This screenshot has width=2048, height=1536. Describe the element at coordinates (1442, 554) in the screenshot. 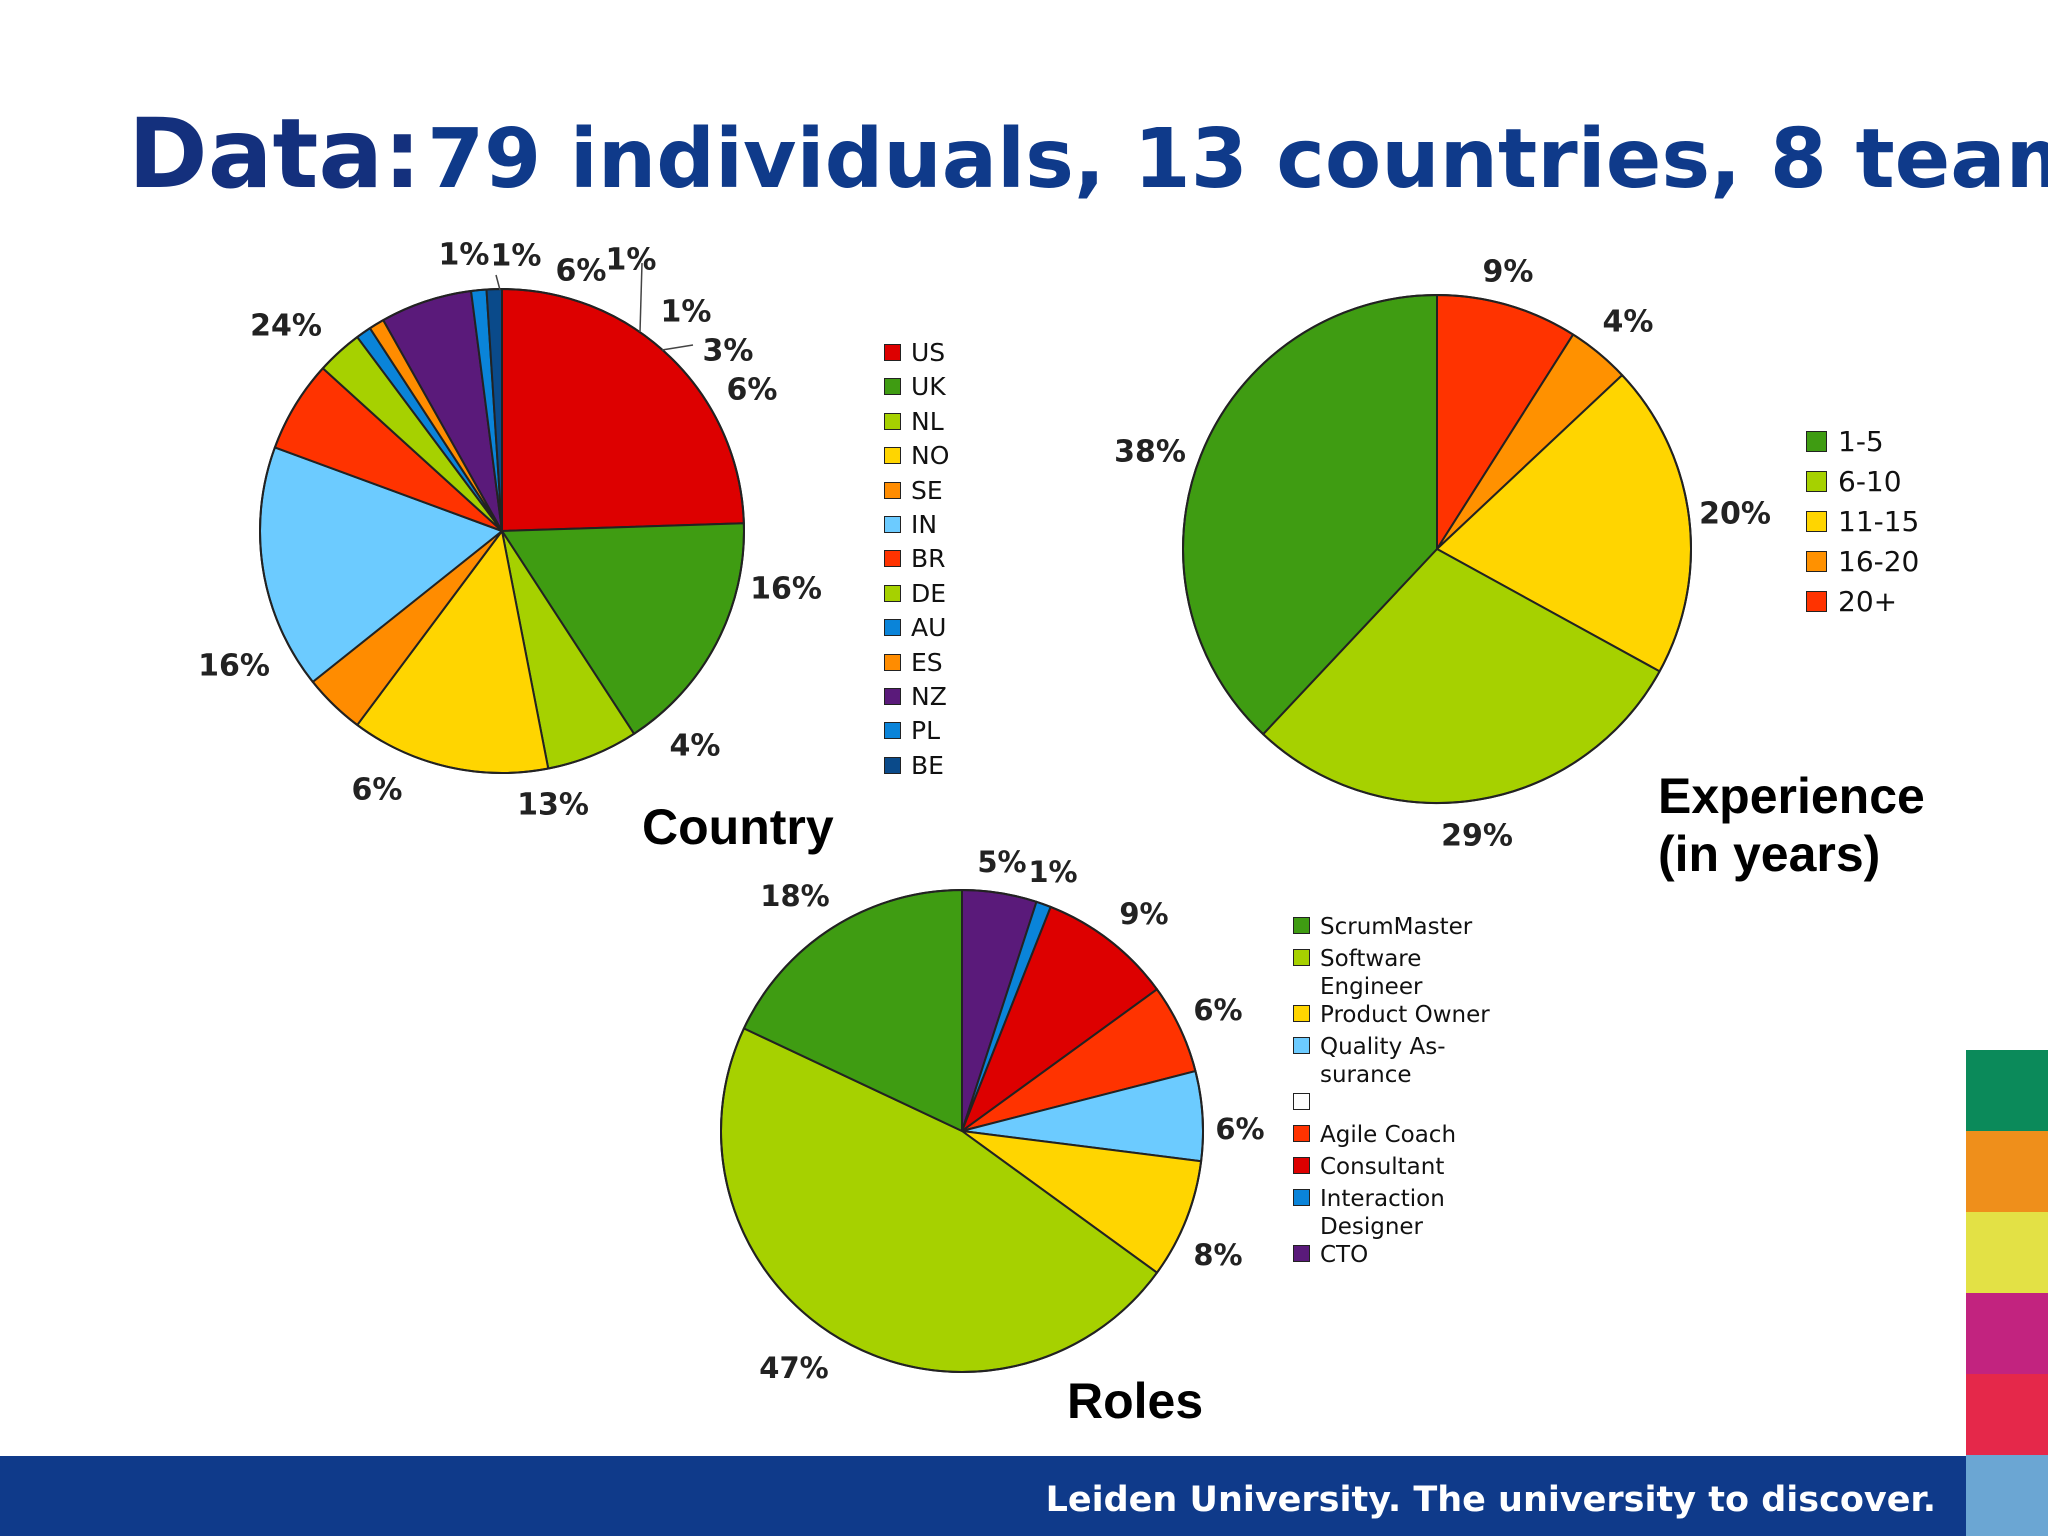

I see `experience-pie: 9% 4% 20% 29% 38%` at that location.